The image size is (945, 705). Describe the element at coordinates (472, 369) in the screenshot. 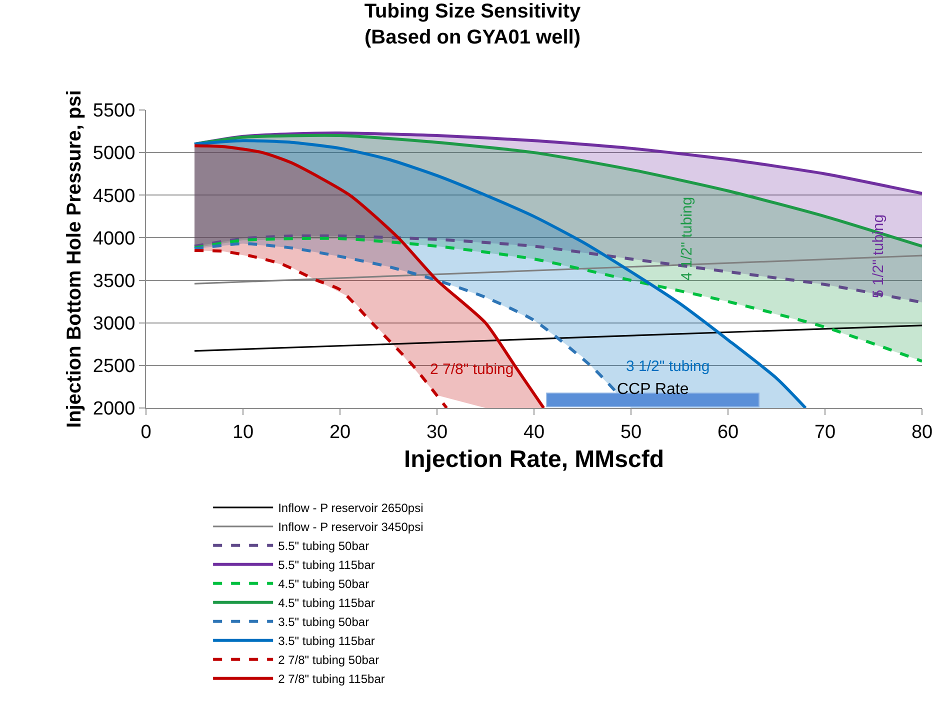

I see `annotation: 2 7/8" tubing` at that location.